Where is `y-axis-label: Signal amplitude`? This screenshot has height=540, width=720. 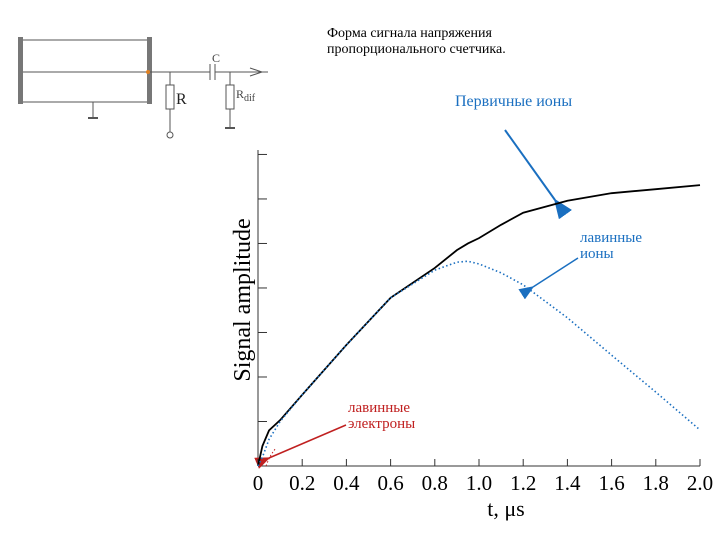
y-axis-label: Signal amplitude is located at coordinates (243, 299).